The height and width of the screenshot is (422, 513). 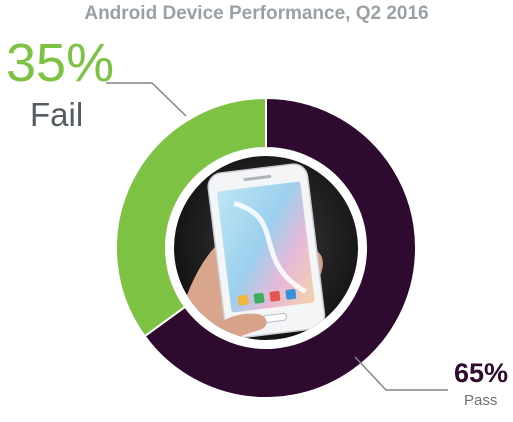 I want to click on pass-leader-line, so click(x=401, y=373).